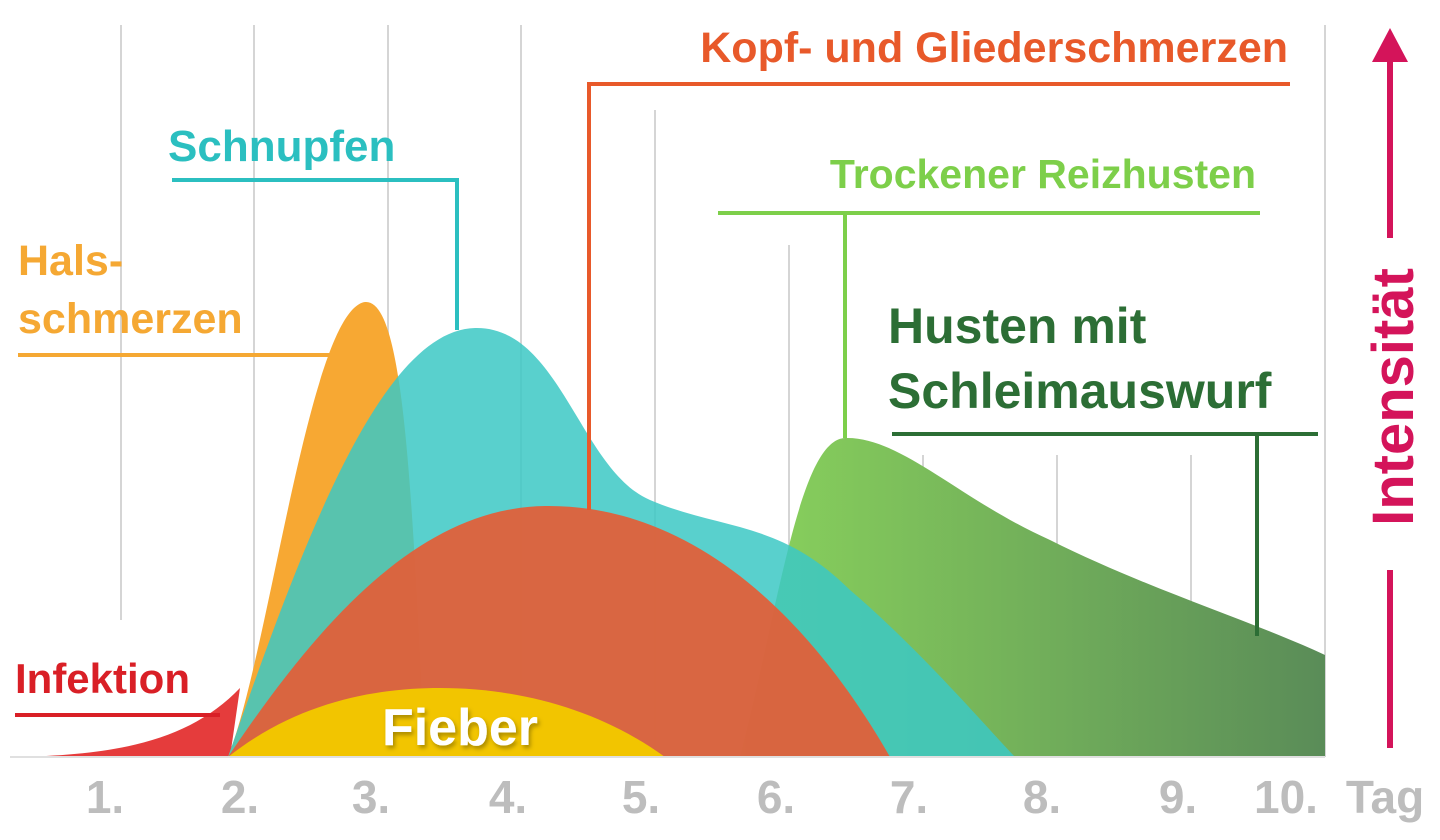 The image size is (1440, 840). What do you see at coordinates (281, 146) in the screenshot?
I see `label: Schnupfen` at bounding box center [281, 146].